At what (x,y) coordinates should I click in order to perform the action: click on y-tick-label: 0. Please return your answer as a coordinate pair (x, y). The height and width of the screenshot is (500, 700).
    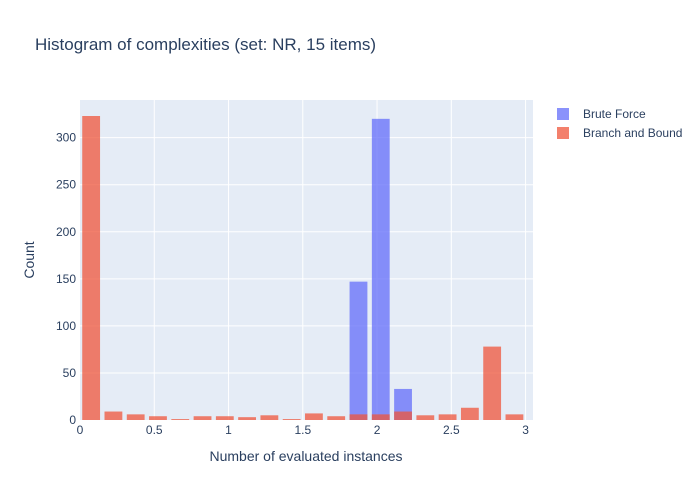
    Looking at the image, I should click on (72, 420).